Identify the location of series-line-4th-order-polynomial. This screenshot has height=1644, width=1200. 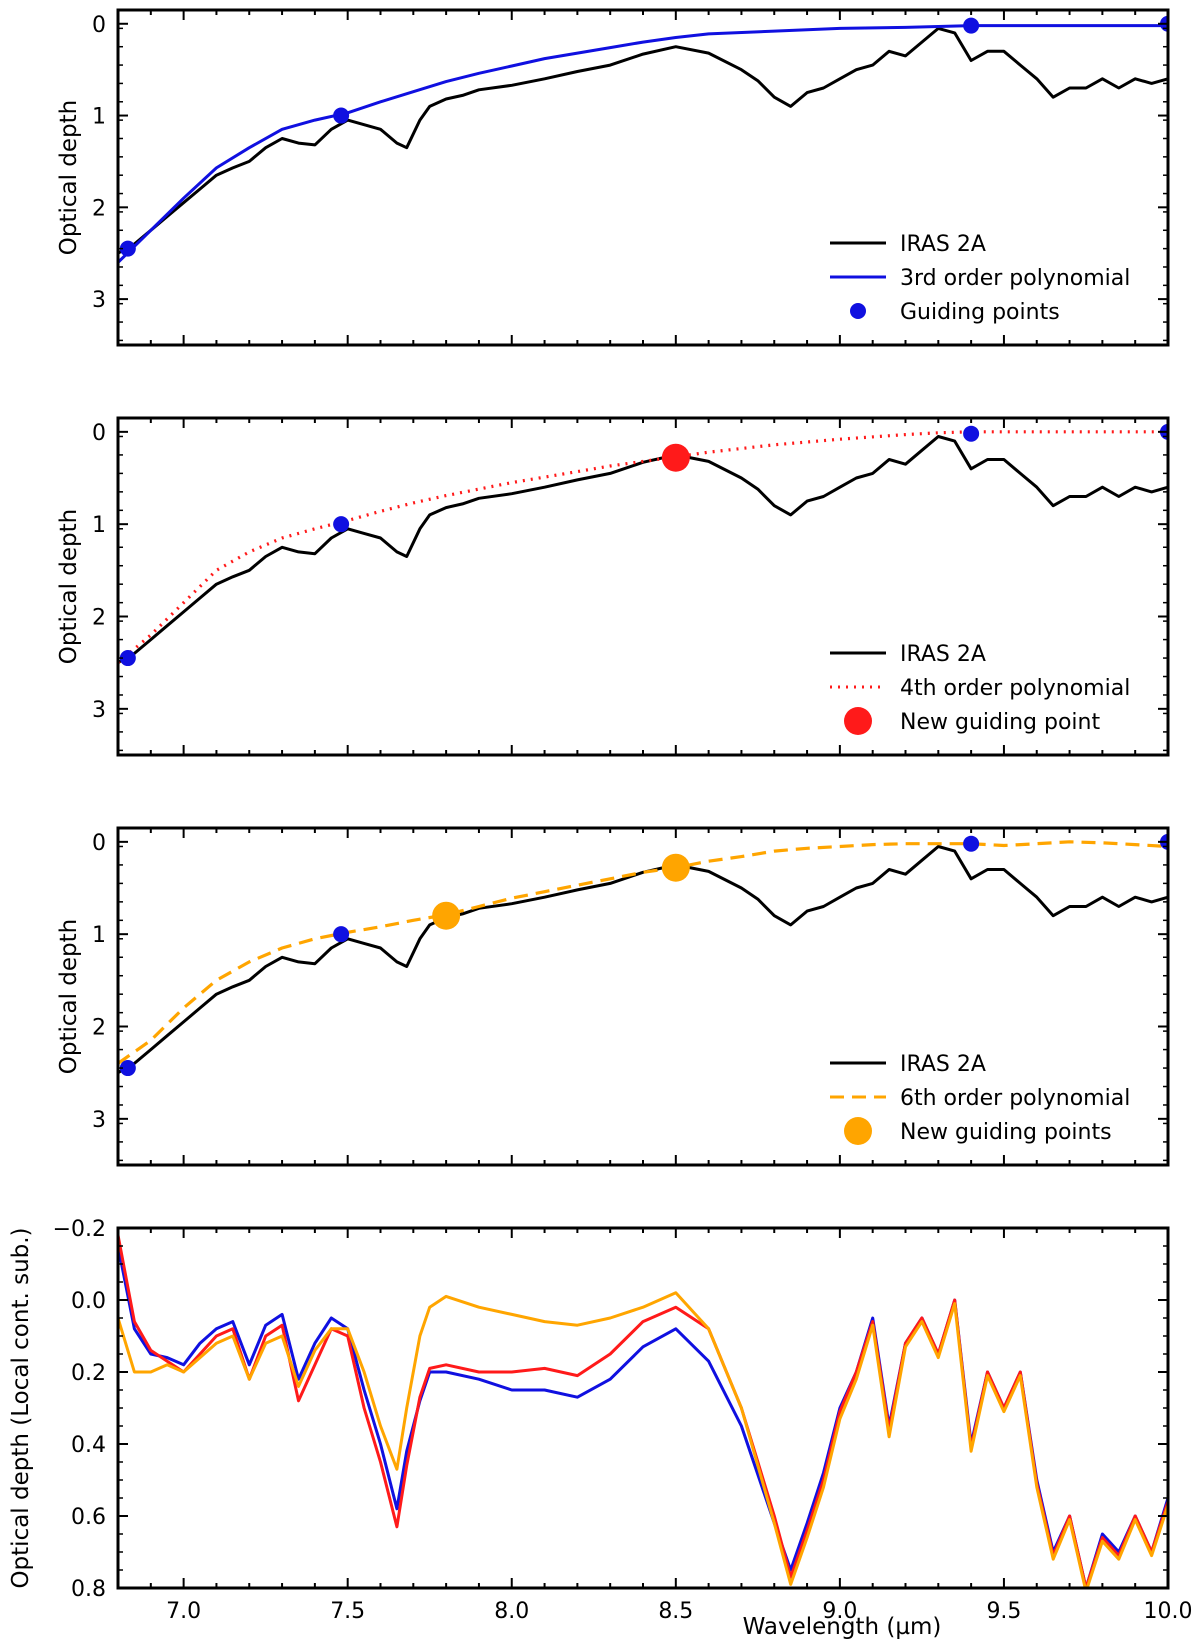
(643, 547).